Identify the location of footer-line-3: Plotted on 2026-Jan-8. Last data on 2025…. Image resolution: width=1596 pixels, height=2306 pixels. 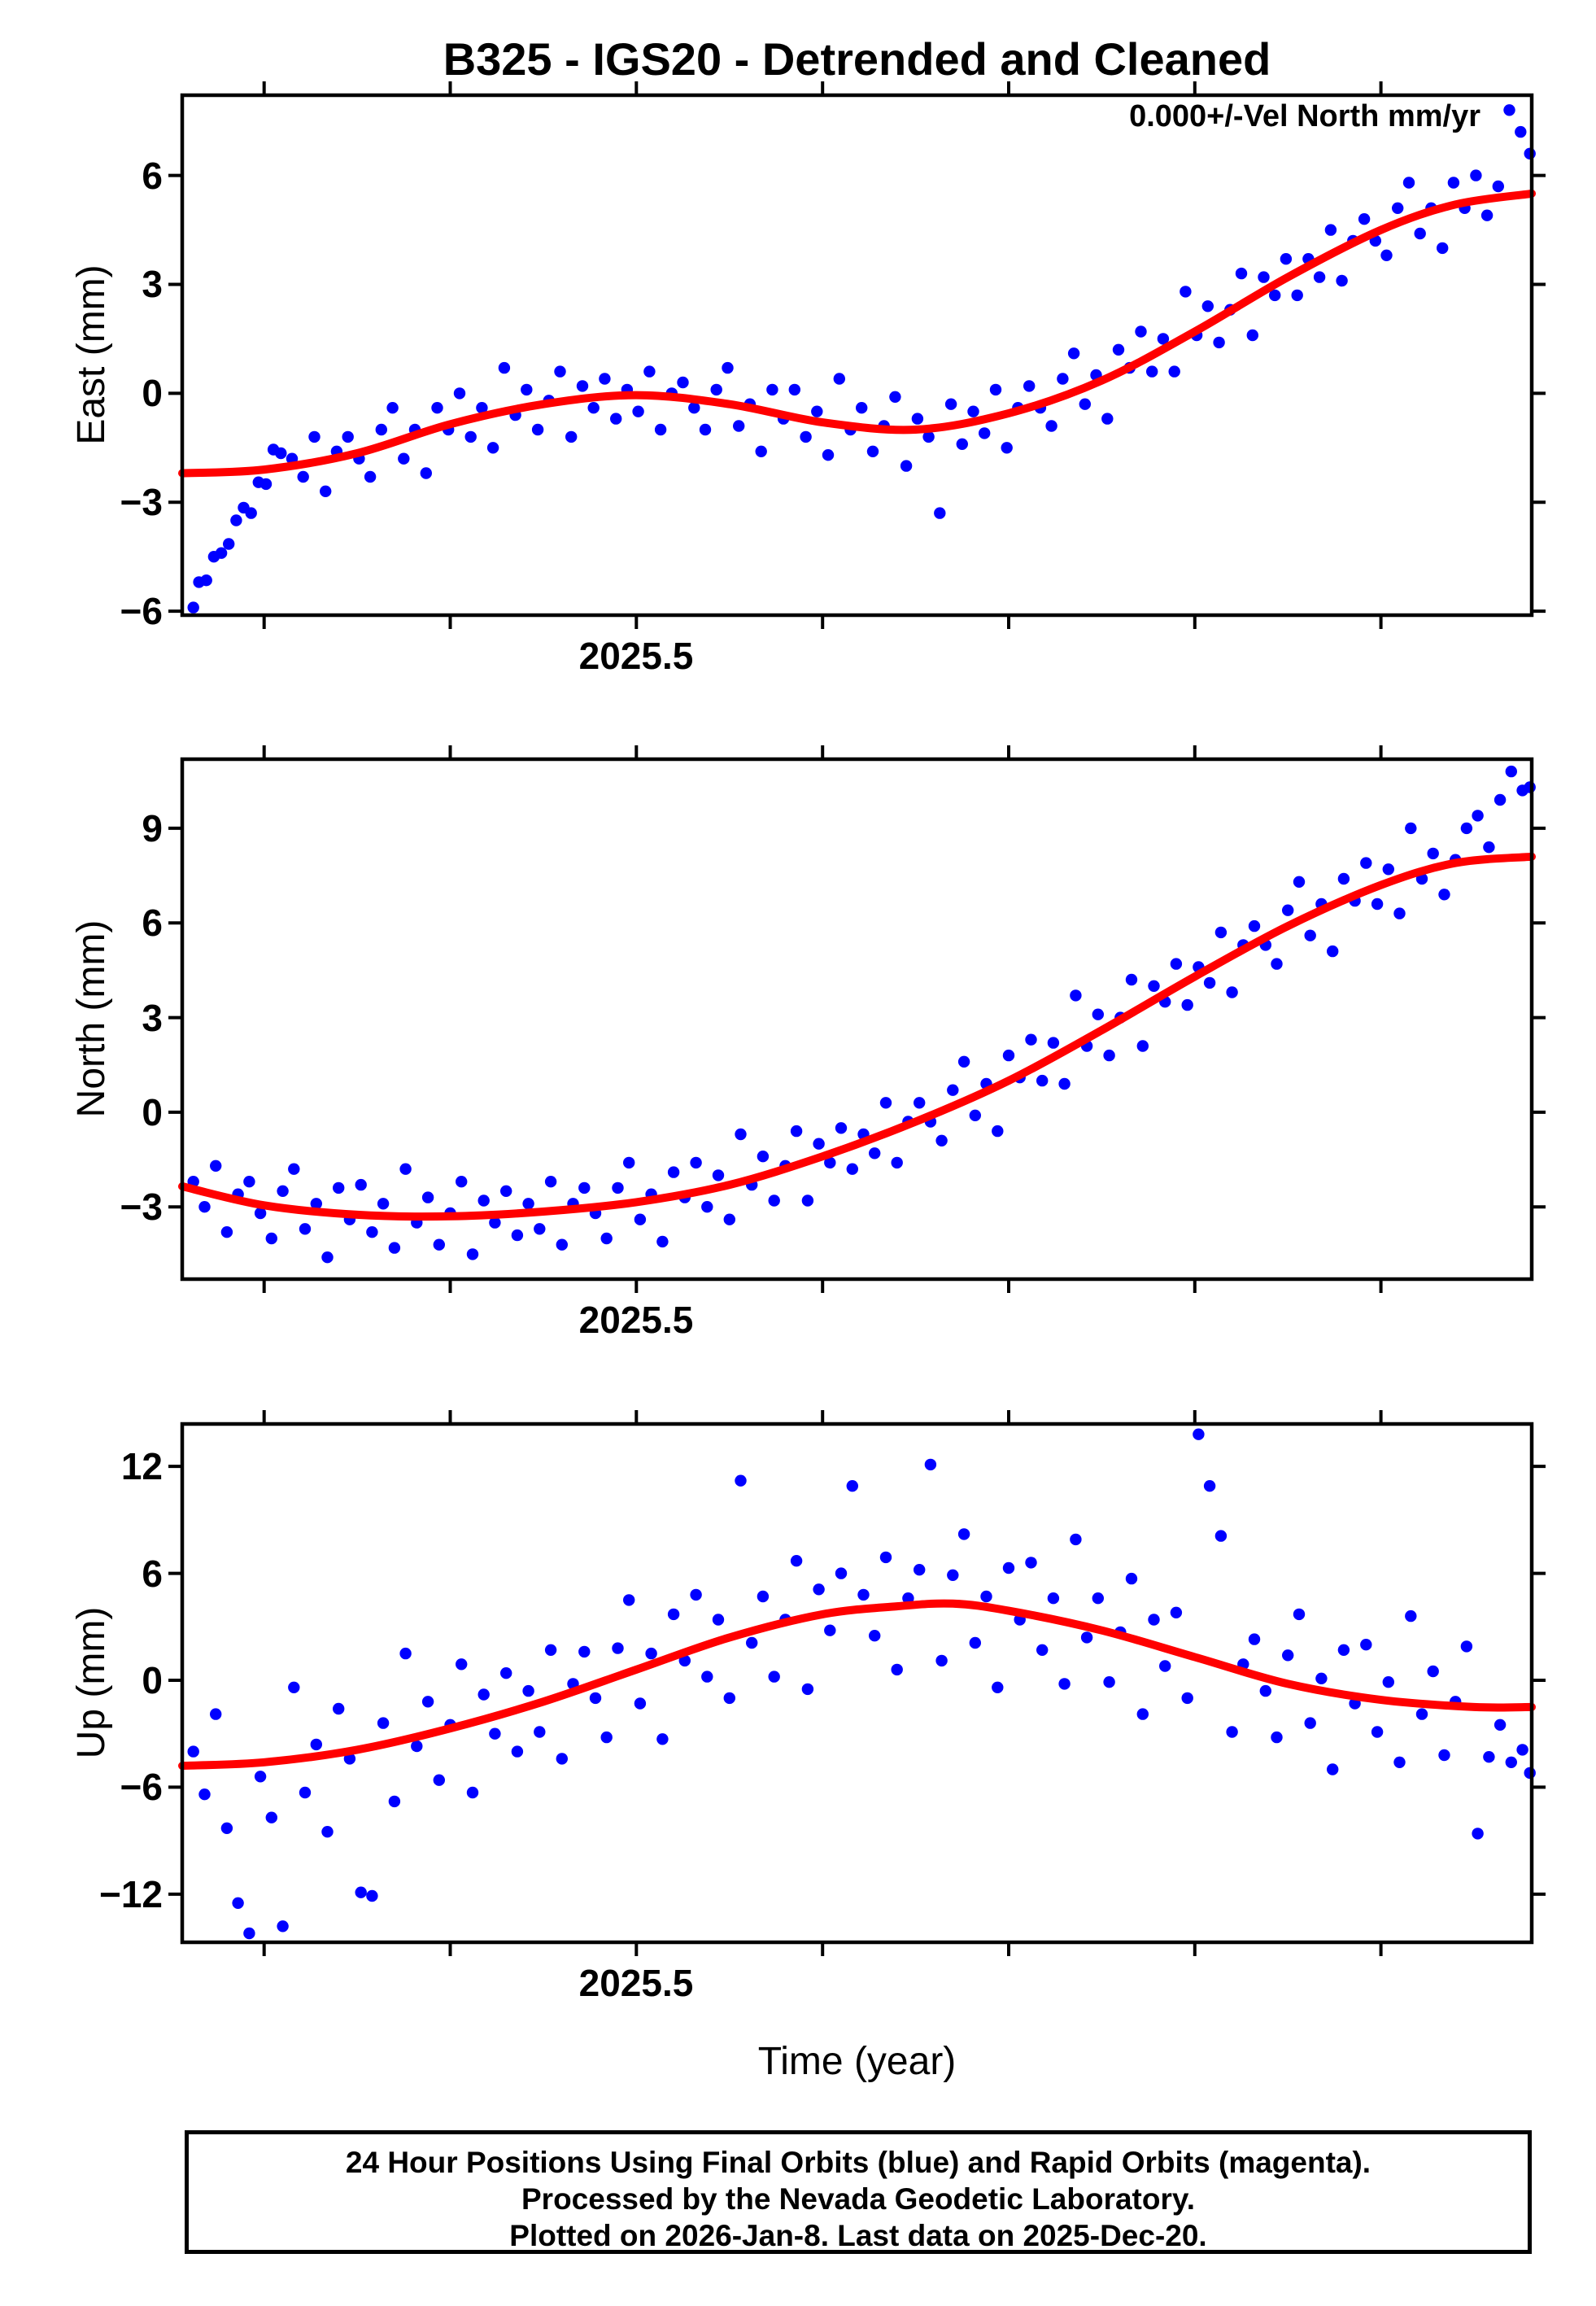
(858, 2235).